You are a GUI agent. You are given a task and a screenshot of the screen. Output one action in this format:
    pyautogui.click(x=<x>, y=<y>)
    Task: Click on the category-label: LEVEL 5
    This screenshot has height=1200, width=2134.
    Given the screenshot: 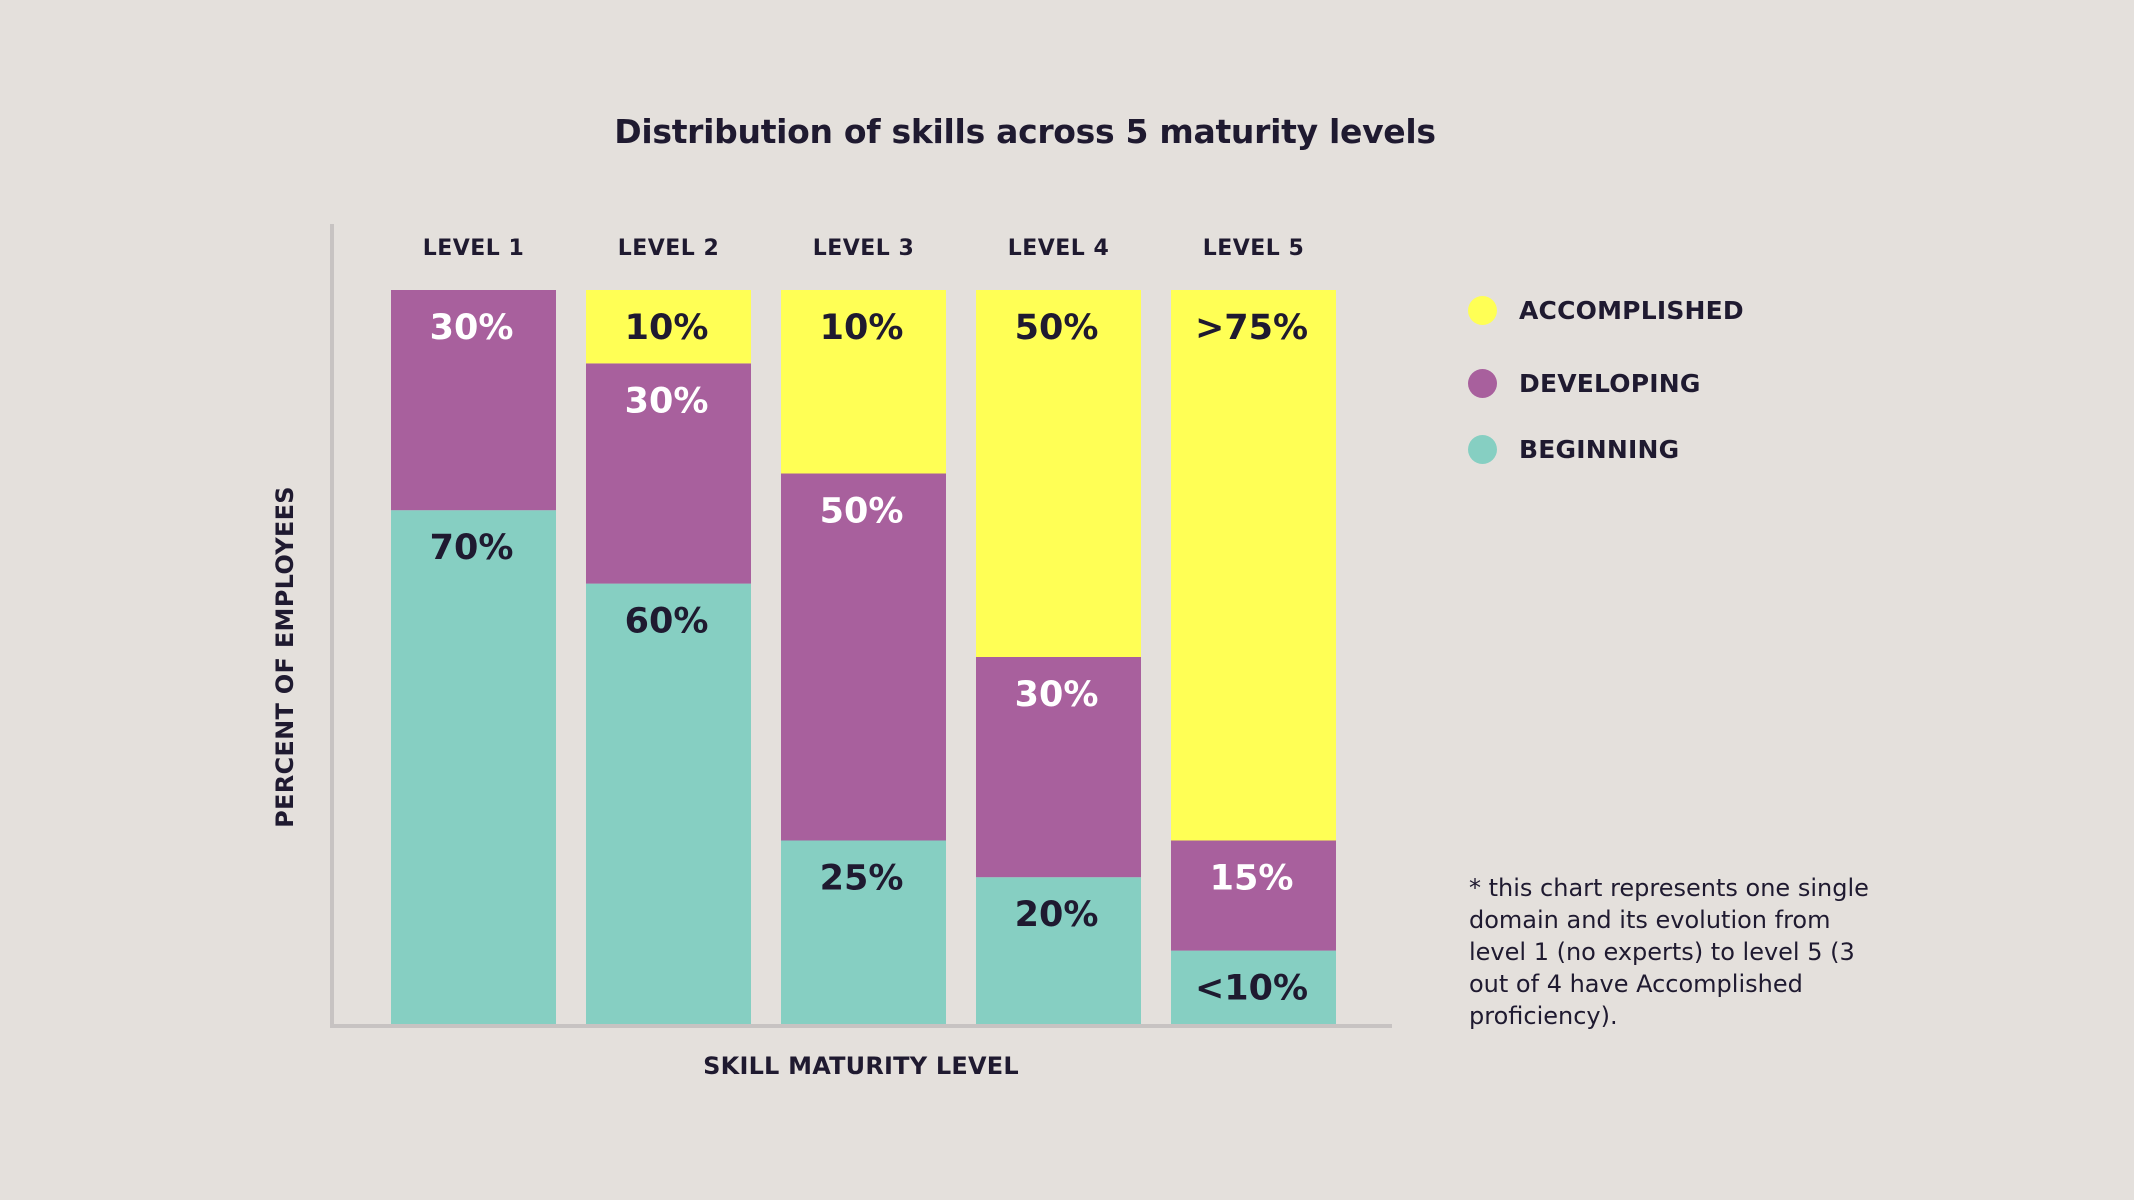 What is the action you would take?
    pyautogui.click(x=1254, y=248)
    